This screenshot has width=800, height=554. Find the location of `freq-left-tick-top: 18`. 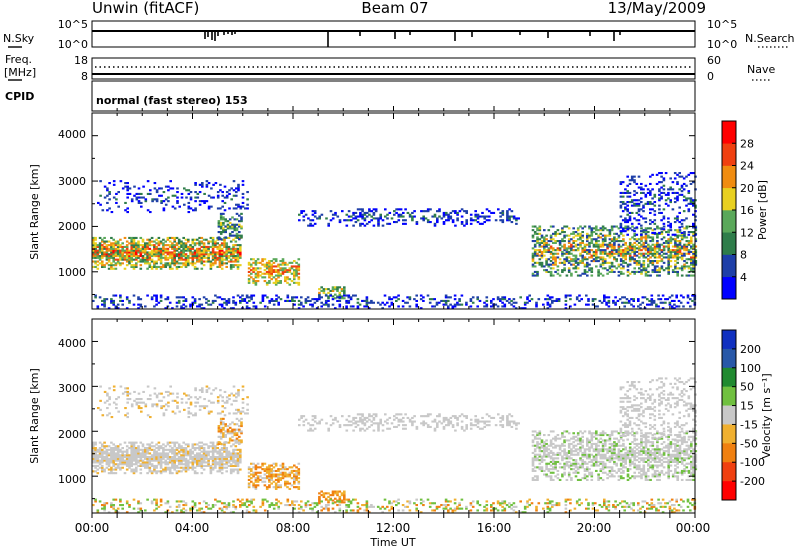

freq-left-tick-top: 18 is located at coordinates (81, 60).